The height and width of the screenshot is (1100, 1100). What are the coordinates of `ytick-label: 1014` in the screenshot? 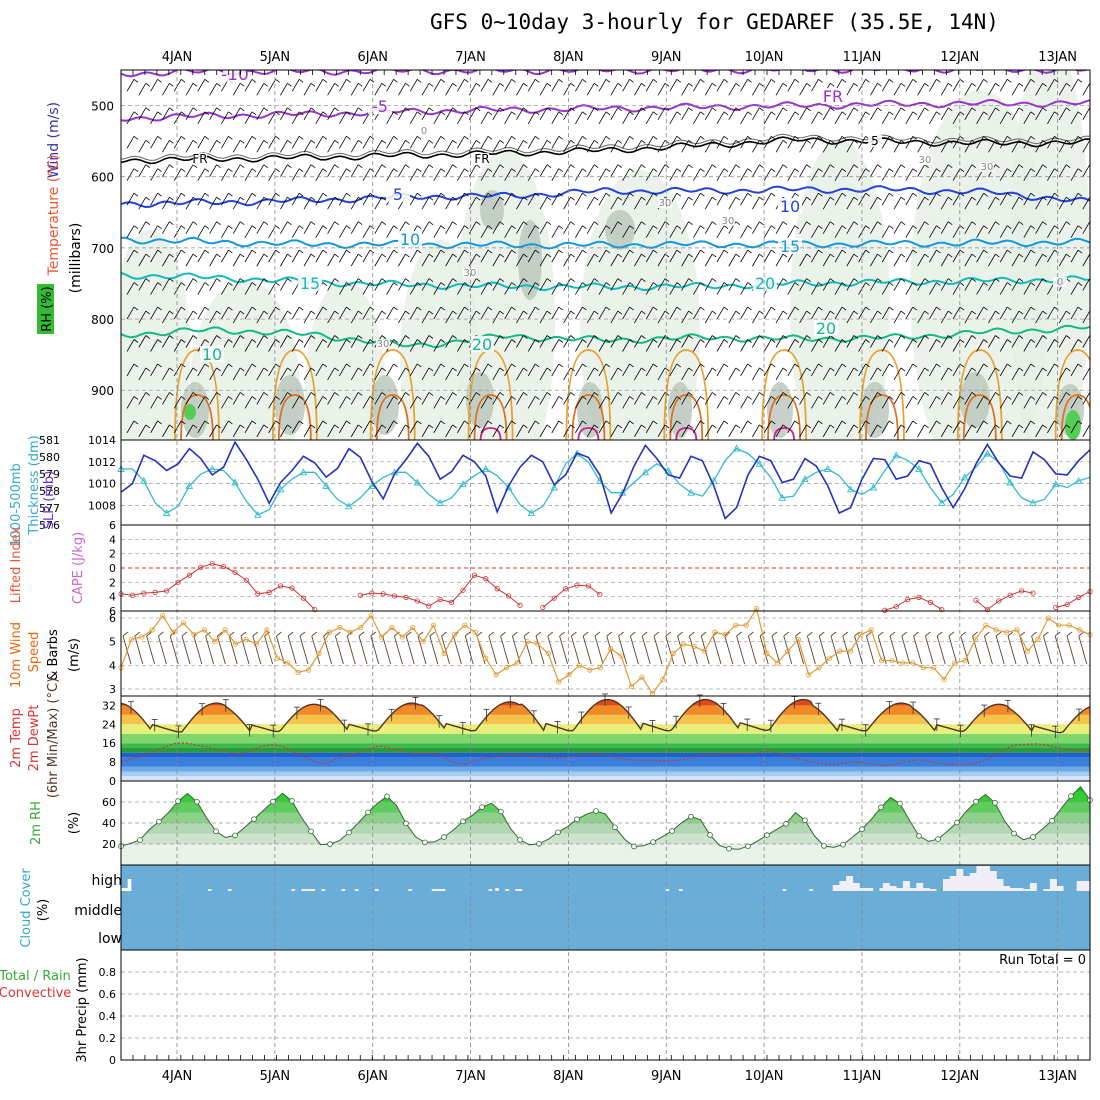 It's located at (102, 440).